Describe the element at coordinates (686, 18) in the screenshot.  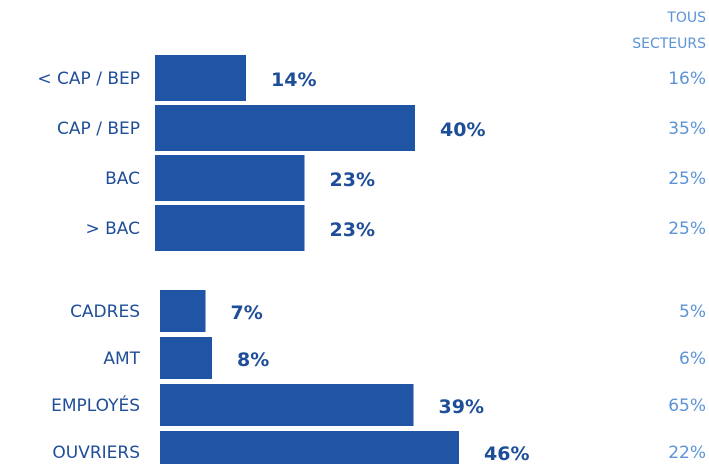
I see `reference-header-line-1: TOUS` at that location.